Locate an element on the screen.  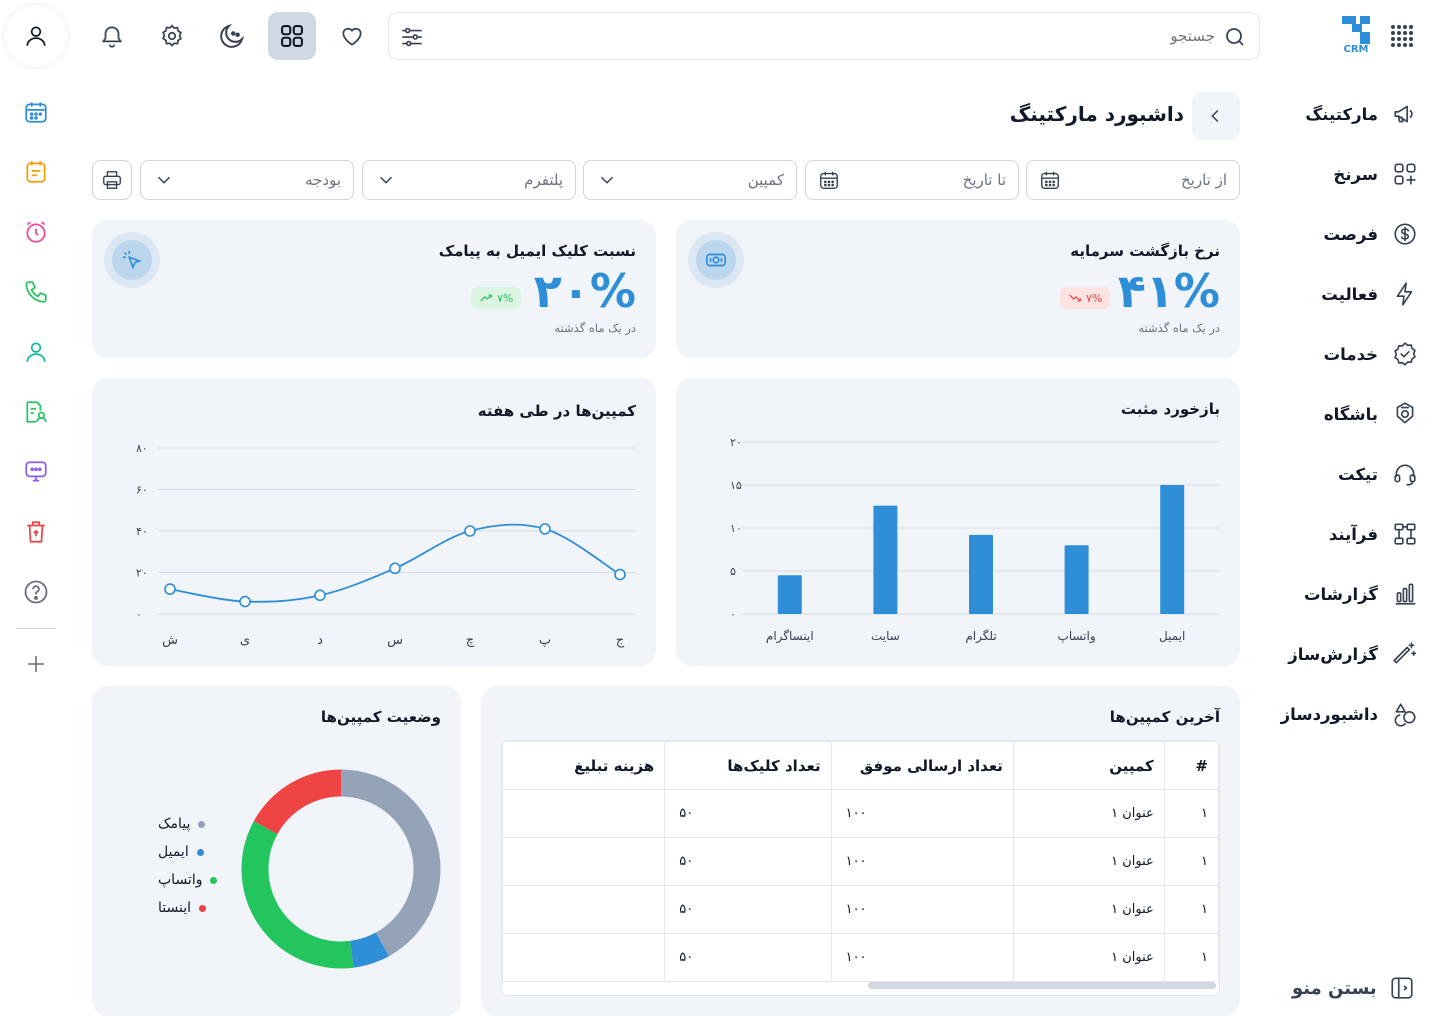
horizontal-scrollbar is located at coordinates (1042, 985).